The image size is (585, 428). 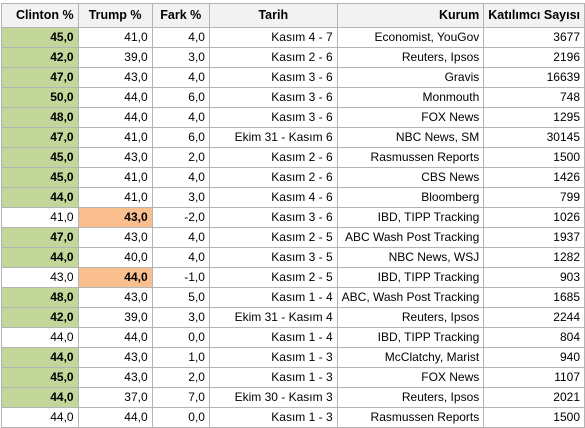 I want to click on cell-sample: 1937, so click(x=534, y=238).